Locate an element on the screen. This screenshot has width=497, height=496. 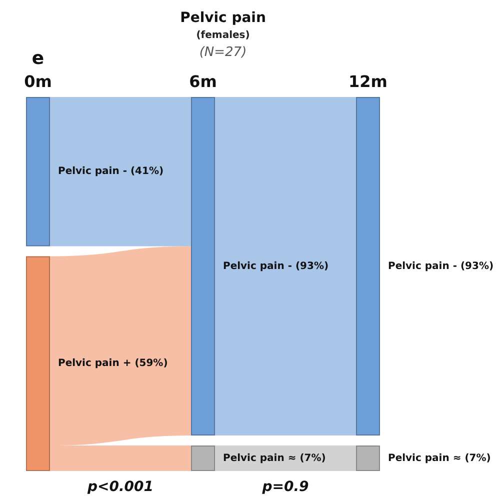
category-label: 12m is located at coordinates (368, 81).